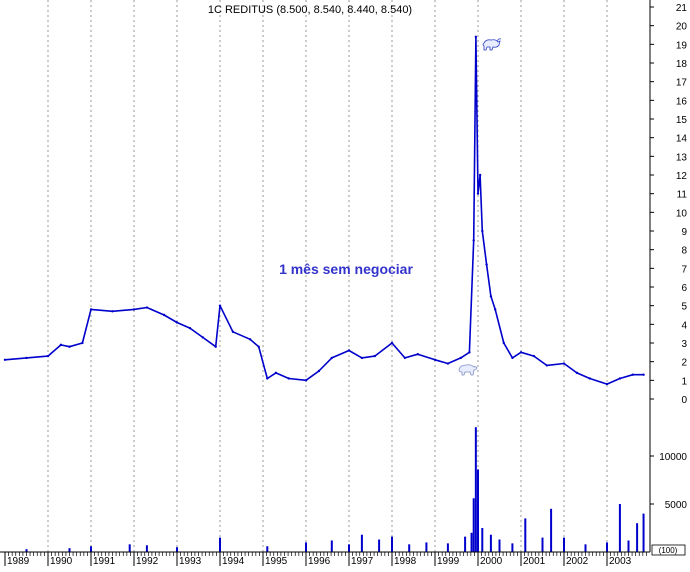  Describe the element at coordinates (676, 505) in the screenshot. I see `volume-tick-label: 5000` at that location.